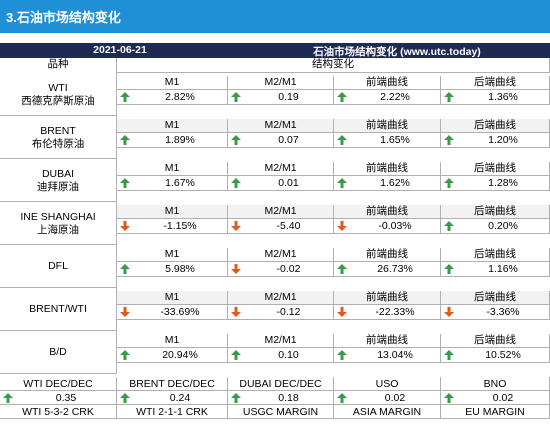  What do you see at coordinates (58, 174) in the screenshot?
I see `product-name-en: DUBAI` at bounding box center [58, 174].